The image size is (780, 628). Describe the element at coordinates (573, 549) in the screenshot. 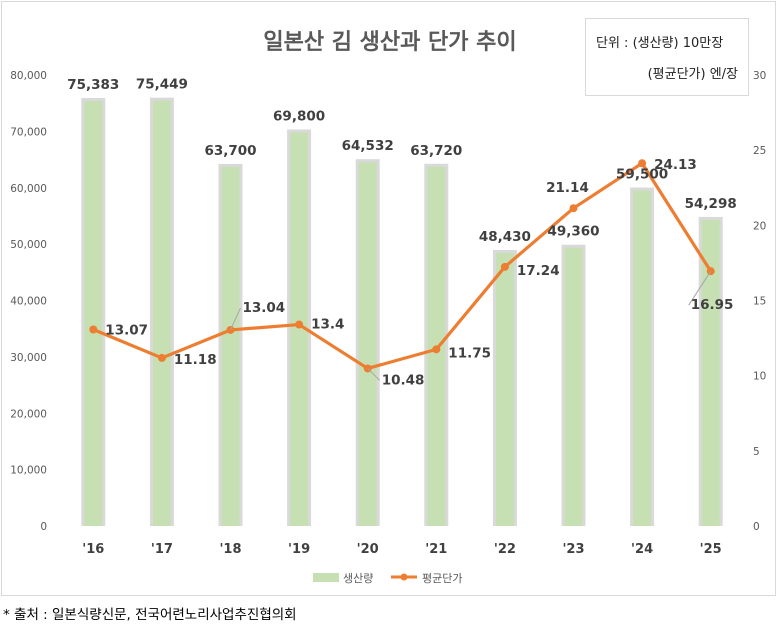

I see `x-tick-label: '23` at that location.